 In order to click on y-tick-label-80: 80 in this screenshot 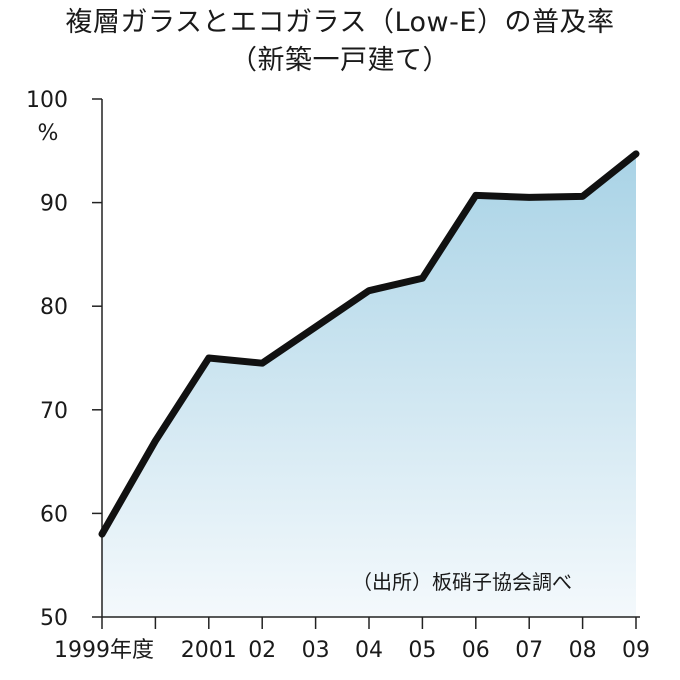, I will do `click(54, 307)`.